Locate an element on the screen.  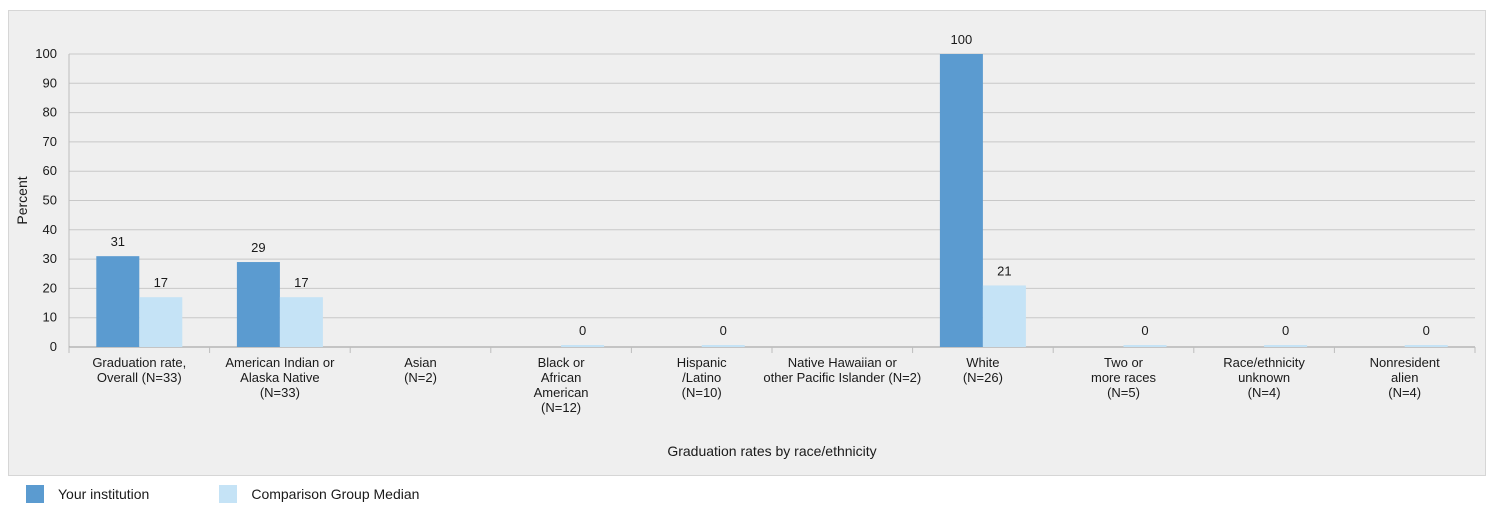
x-tick-label: Black or is located at coordinates (562, 362).